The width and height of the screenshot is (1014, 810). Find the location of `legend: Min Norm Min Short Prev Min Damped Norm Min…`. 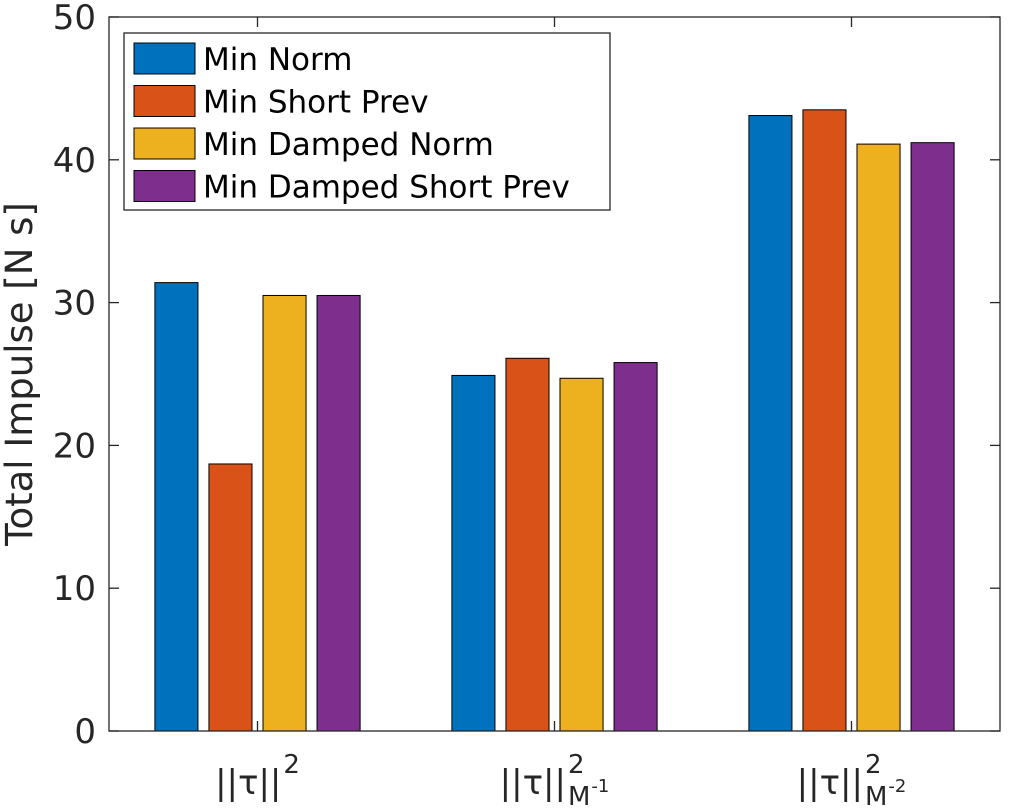

legend: Min Norm Min Short Prev Min Damped Norm Min… is located at coordinates (367, 121).